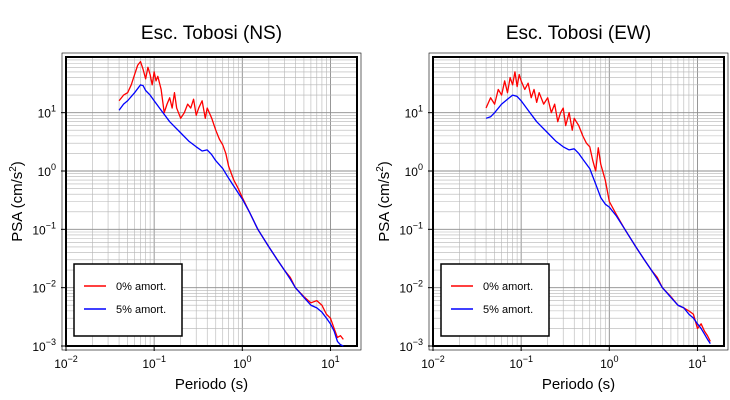 The image size is (730, 400). What do you see at coordinates (211, 33) in the screenshot?
I see `chart-title: Esc. Tobosi (NS)` at bounding box center [211, 33].